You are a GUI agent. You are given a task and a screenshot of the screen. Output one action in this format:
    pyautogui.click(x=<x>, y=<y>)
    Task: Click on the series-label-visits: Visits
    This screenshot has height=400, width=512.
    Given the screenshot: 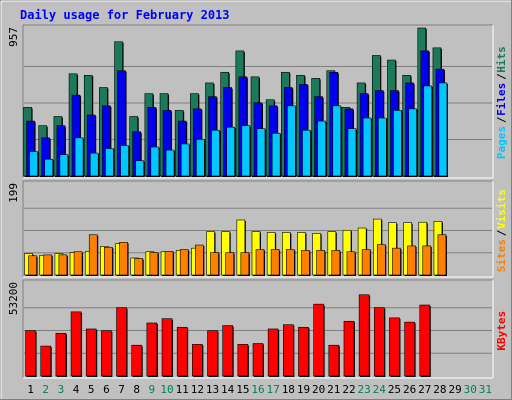 What is the action you would take?
    pyautogui.click(x=501, y=209)
    